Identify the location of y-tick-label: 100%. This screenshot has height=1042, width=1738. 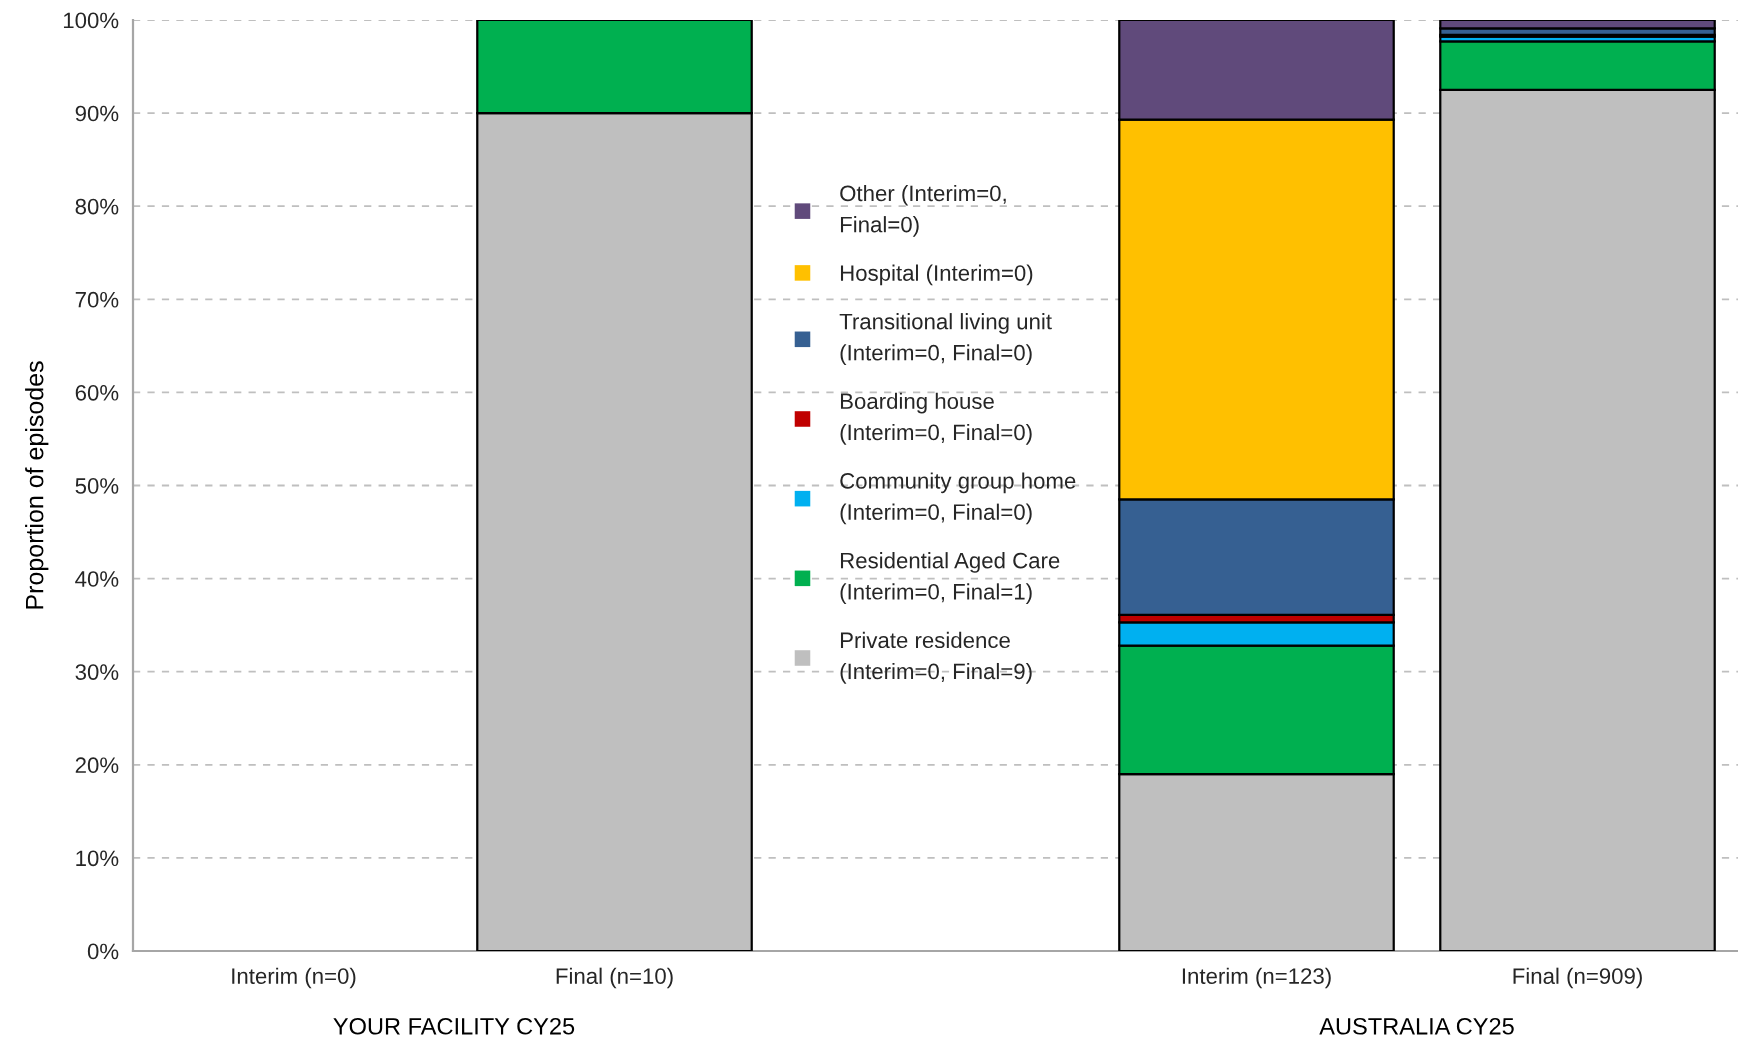
(91, 20).